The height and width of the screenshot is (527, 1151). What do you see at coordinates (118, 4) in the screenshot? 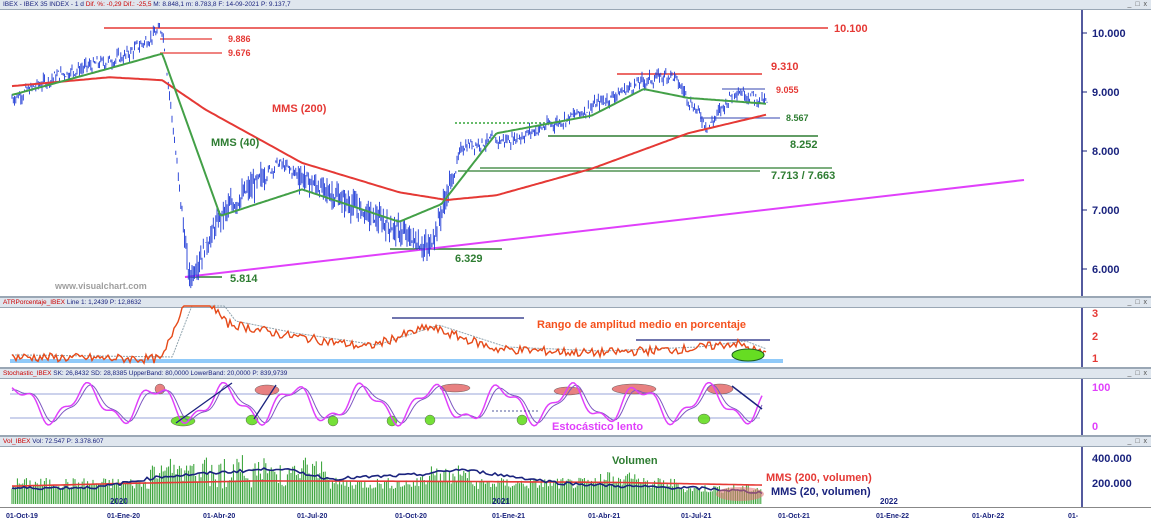
I see `price-title-dif: Dif. %: -0,29 Dif.: -25,5` at bounding box center [118, 4].